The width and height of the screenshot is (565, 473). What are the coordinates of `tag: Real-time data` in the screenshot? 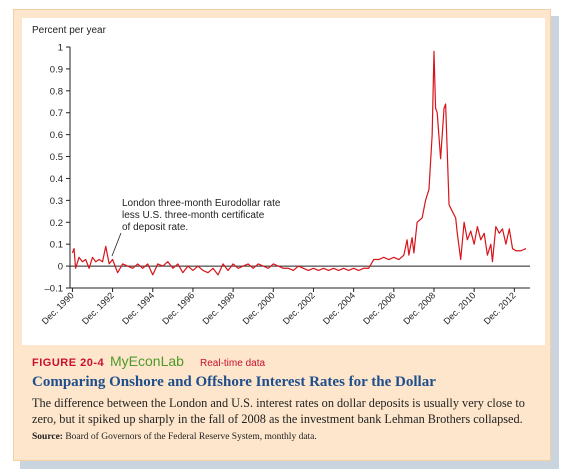 It's located at (233, 363).